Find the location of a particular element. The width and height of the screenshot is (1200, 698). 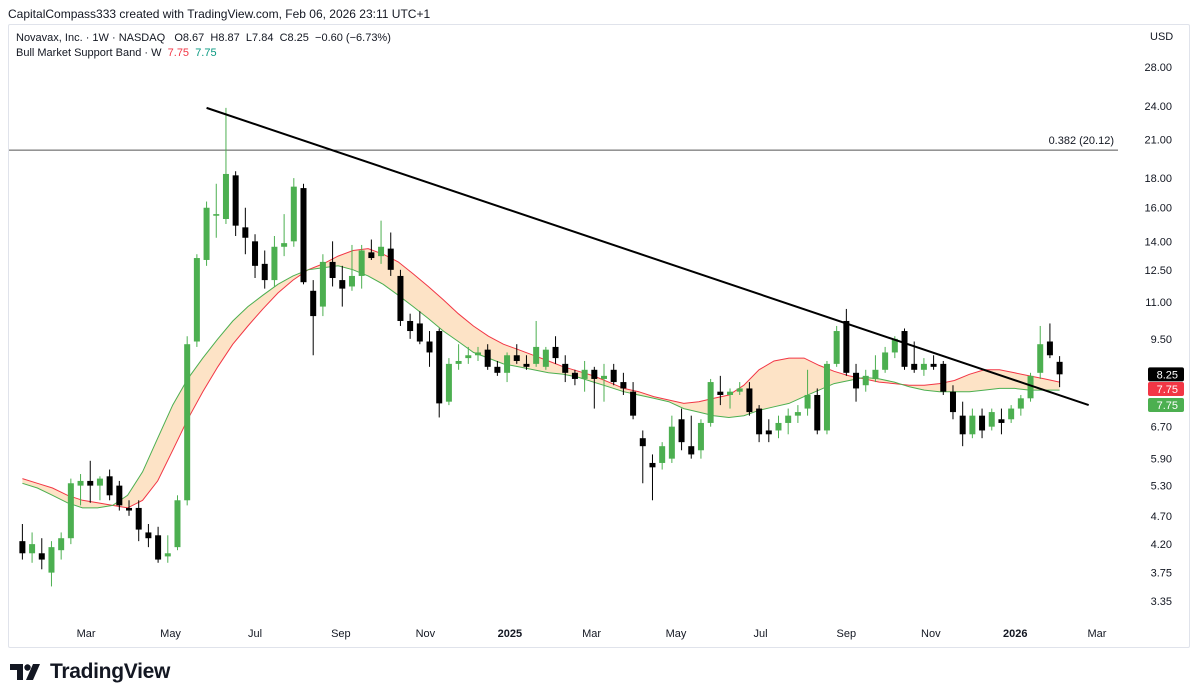

y-tick-label: 24.00 is located at coordinates (1158, 107).